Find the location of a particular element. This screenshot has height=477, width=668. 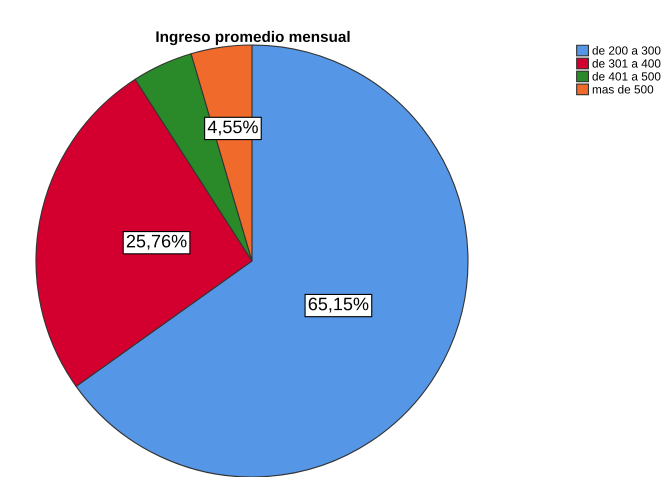

legend-label: de 301 a 400 is located at coordinates (626, 63).